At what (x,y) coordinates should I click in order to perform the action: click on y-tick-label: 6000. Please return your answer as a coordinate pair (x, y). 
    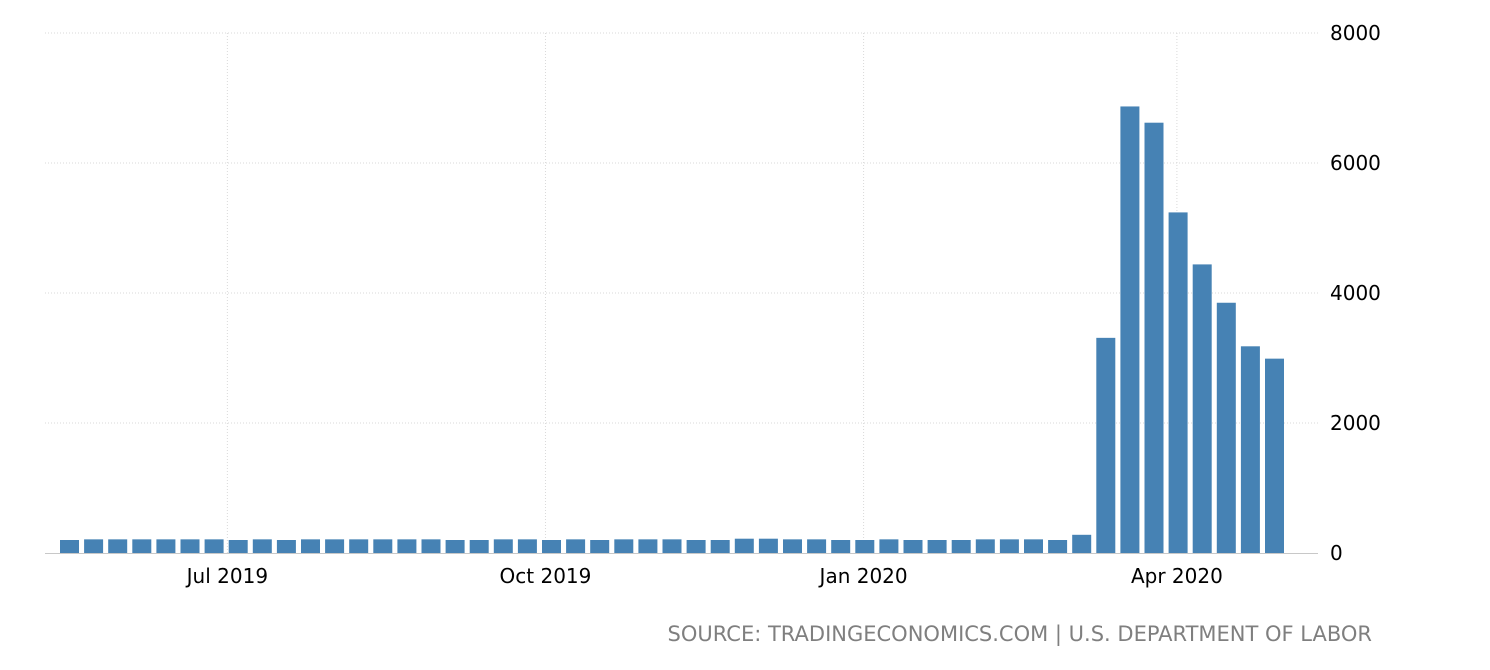
    Looking at the image, I should click on (1355, 163).